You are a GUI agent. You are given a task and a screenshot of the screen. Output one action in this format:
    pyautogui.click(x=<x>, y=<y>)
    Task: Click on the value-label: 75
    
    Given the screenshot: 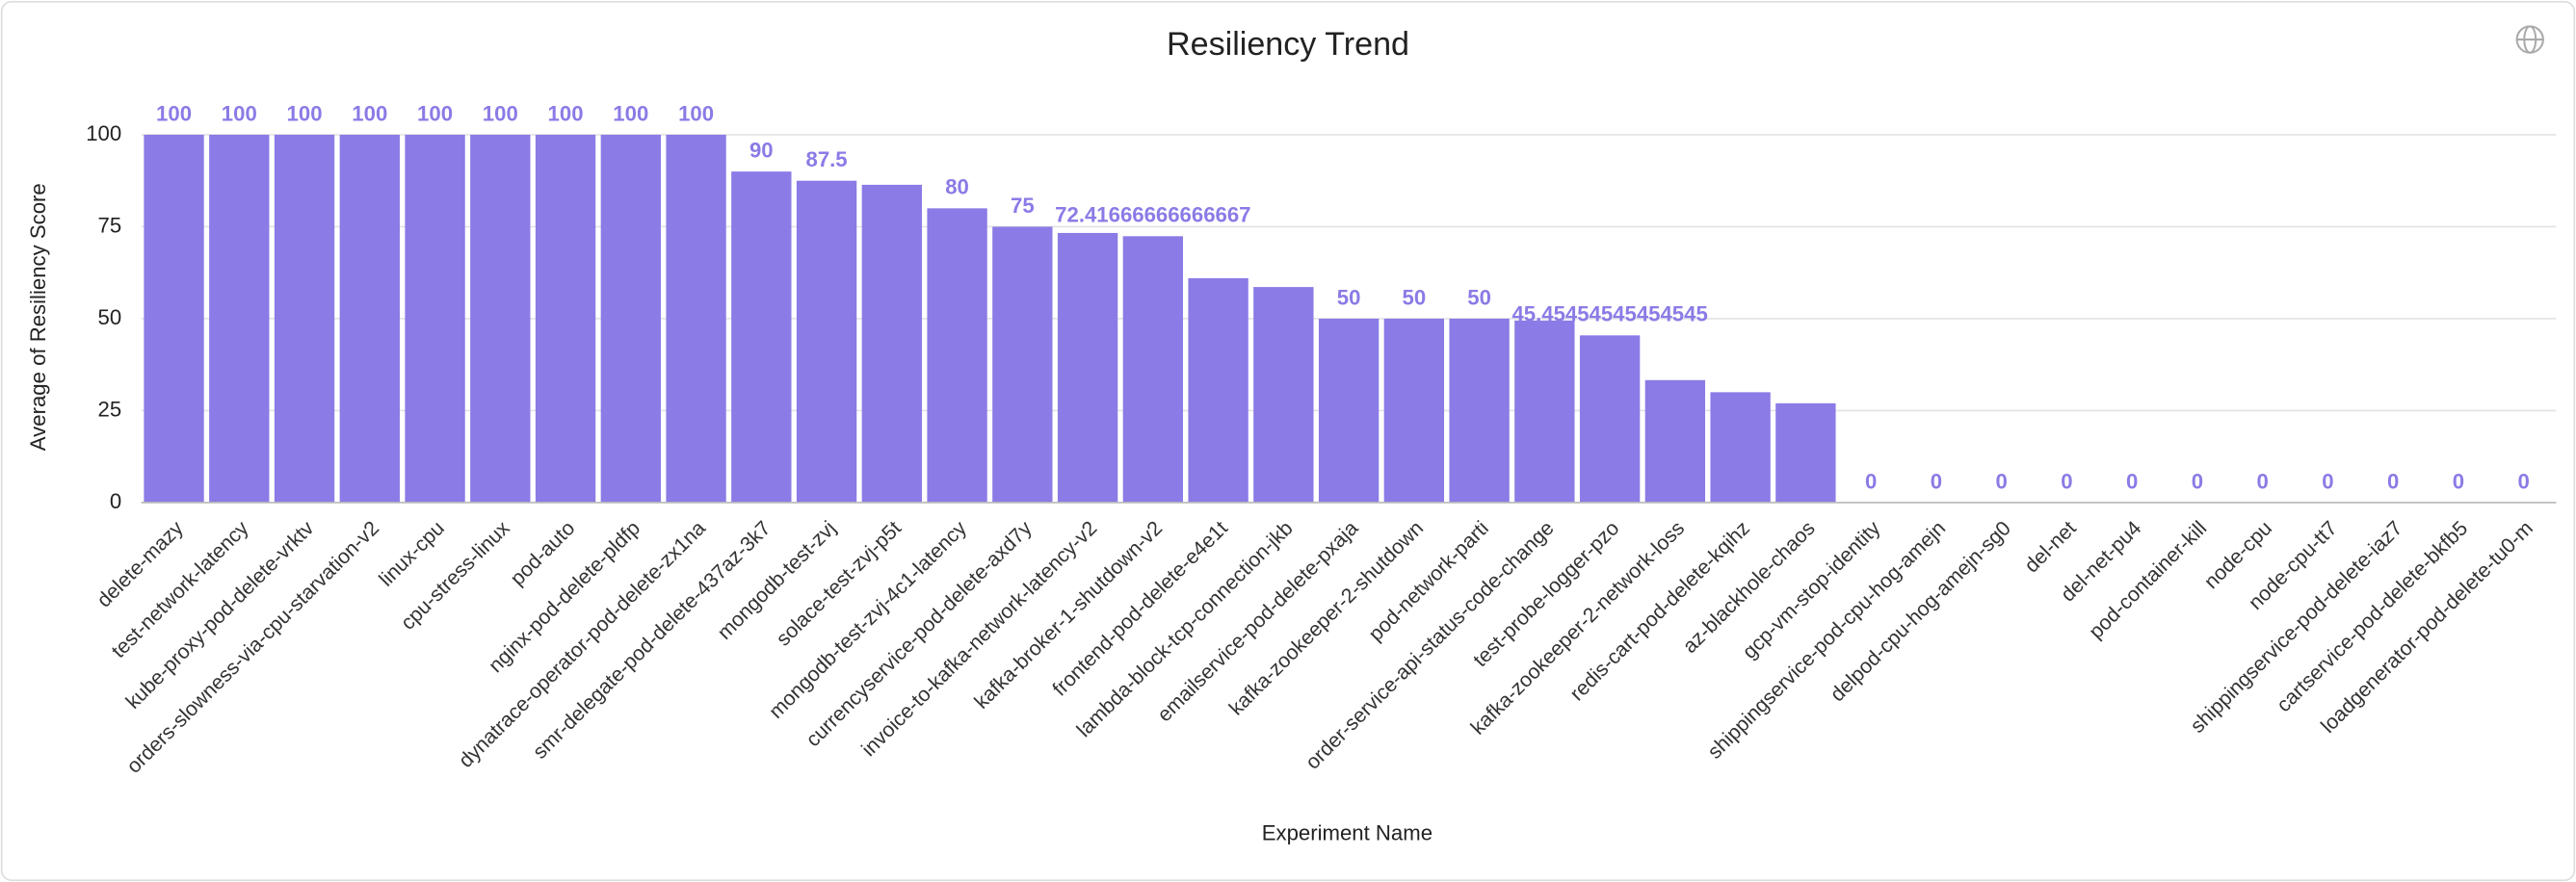 What is the action you would take?
    pyautogui.click(x=1023, y=206)
    